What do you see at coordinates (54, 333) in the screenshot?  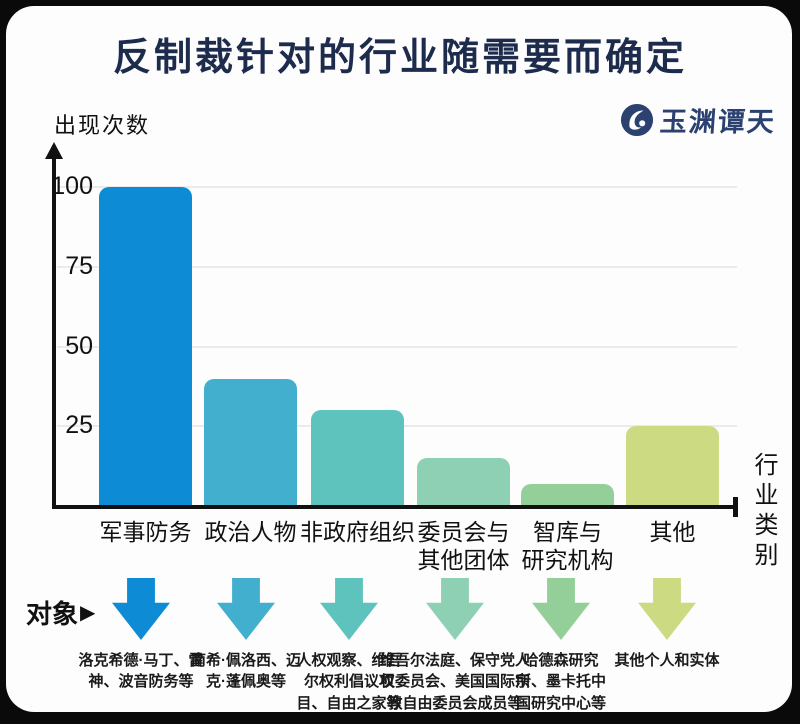 I see `y-axis-line` at bounding box center [54, 333].